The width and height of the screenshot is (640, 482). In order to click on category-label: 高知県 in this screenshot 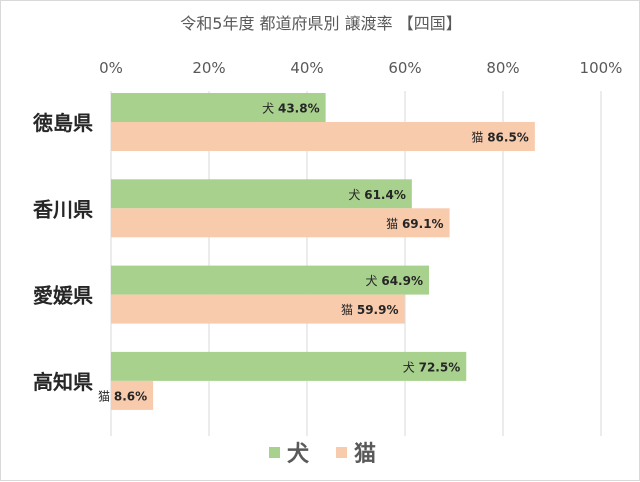, I will do `click(63, 382)`.